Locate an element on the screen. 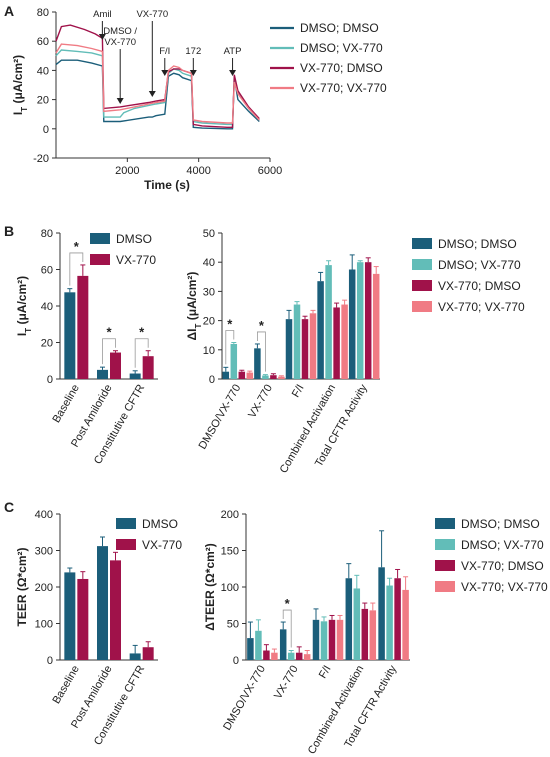 The height and width of the screenshot is (757, 550). panel-label-b: B is located at coordinates (9, 231).